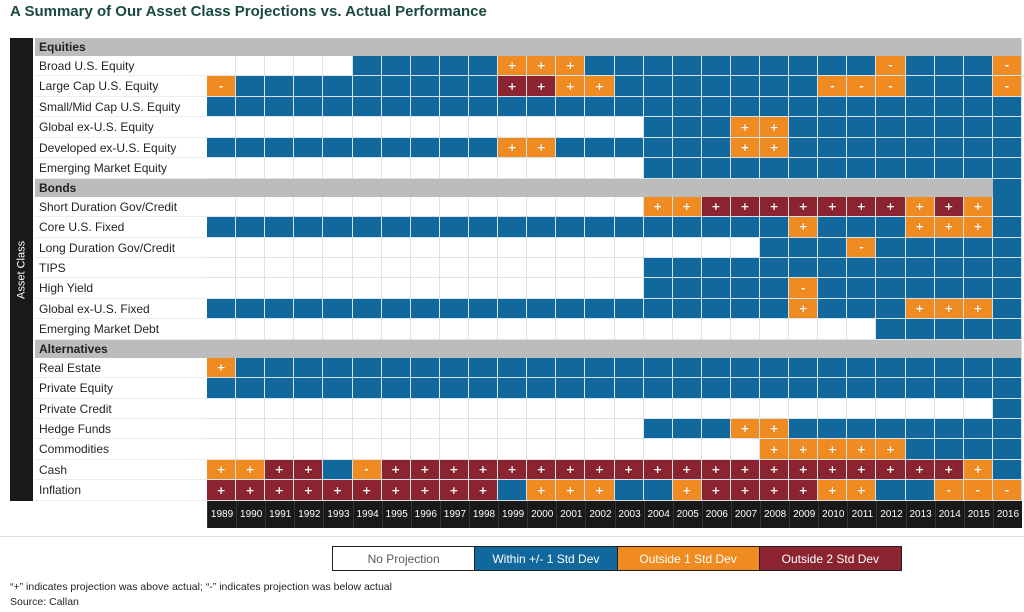 The height and width of the screenshot is (612, 1024). I want to click on asset-row: Commodities + + + + +, so click(528, 449).